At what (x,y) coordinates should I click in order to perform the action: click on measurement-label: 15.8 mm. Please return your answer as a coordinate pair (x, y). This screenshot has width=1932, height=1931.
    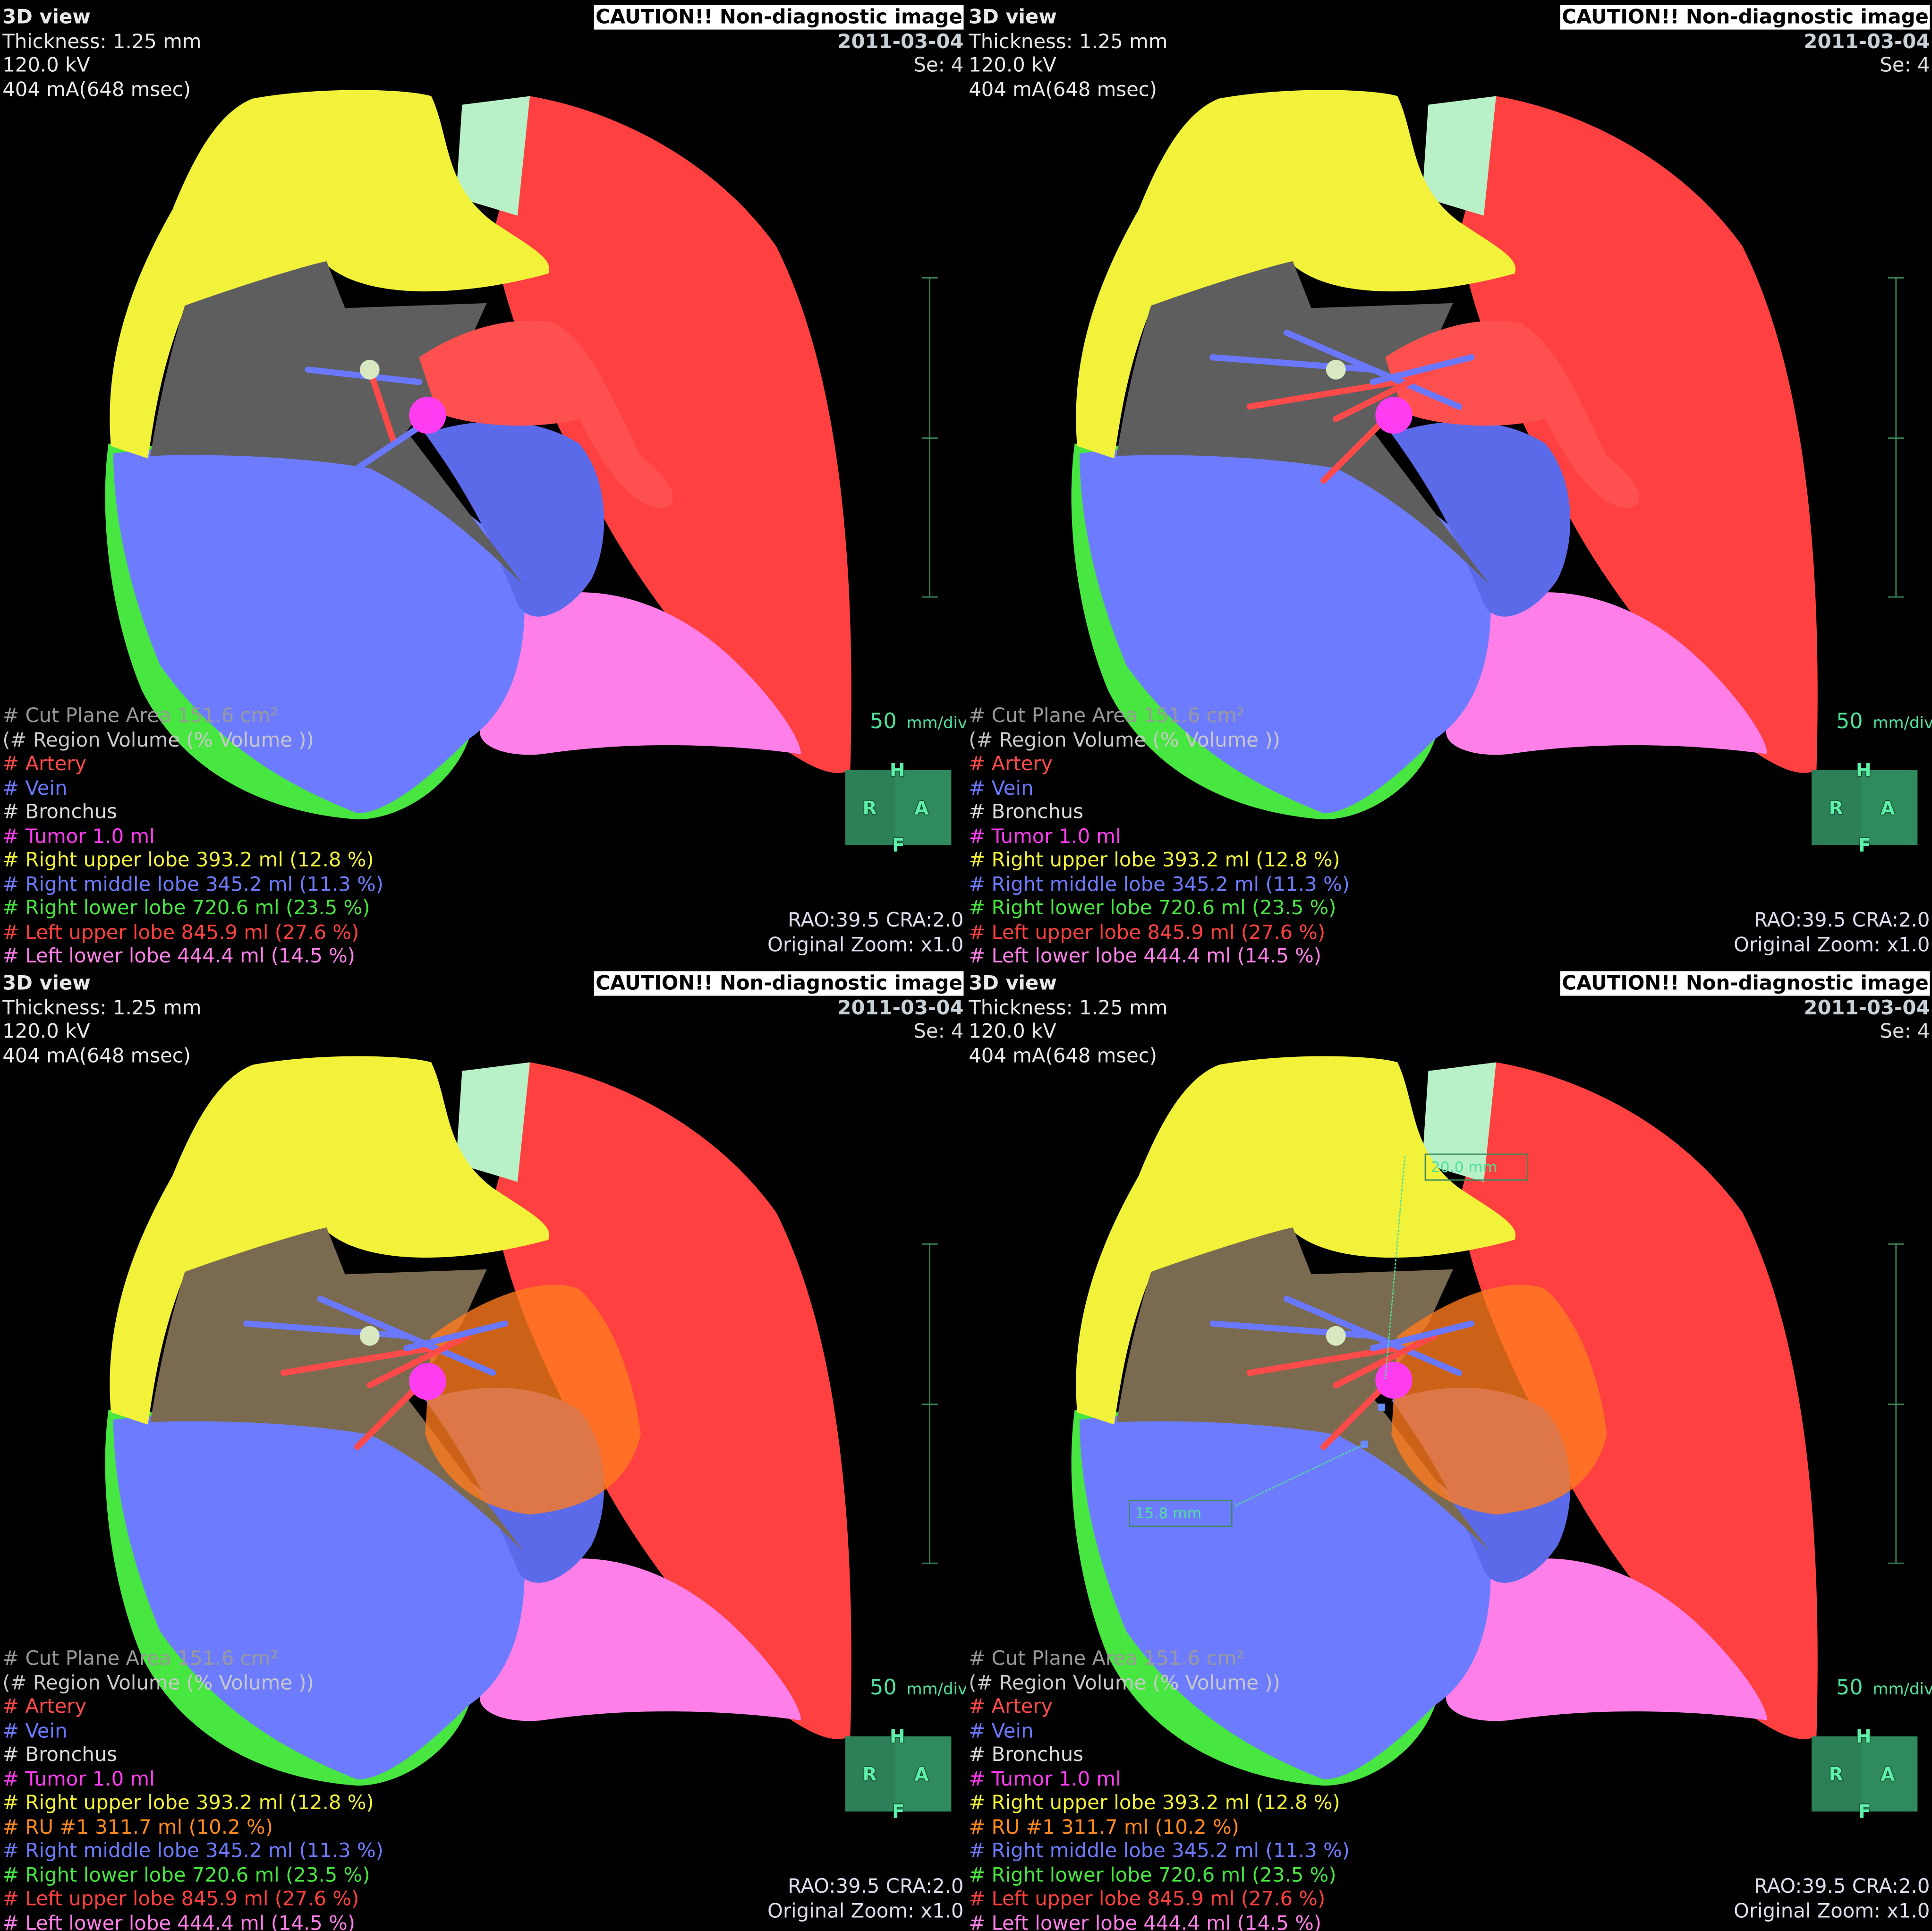
    Looking at the image, I should click on (1180, 1512).